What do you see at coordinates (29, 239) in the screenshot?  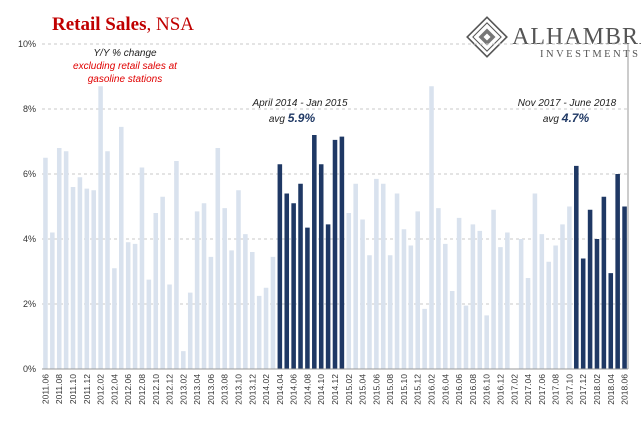 I see `y-tick-label: 4%` at bounding box center [29, 239].